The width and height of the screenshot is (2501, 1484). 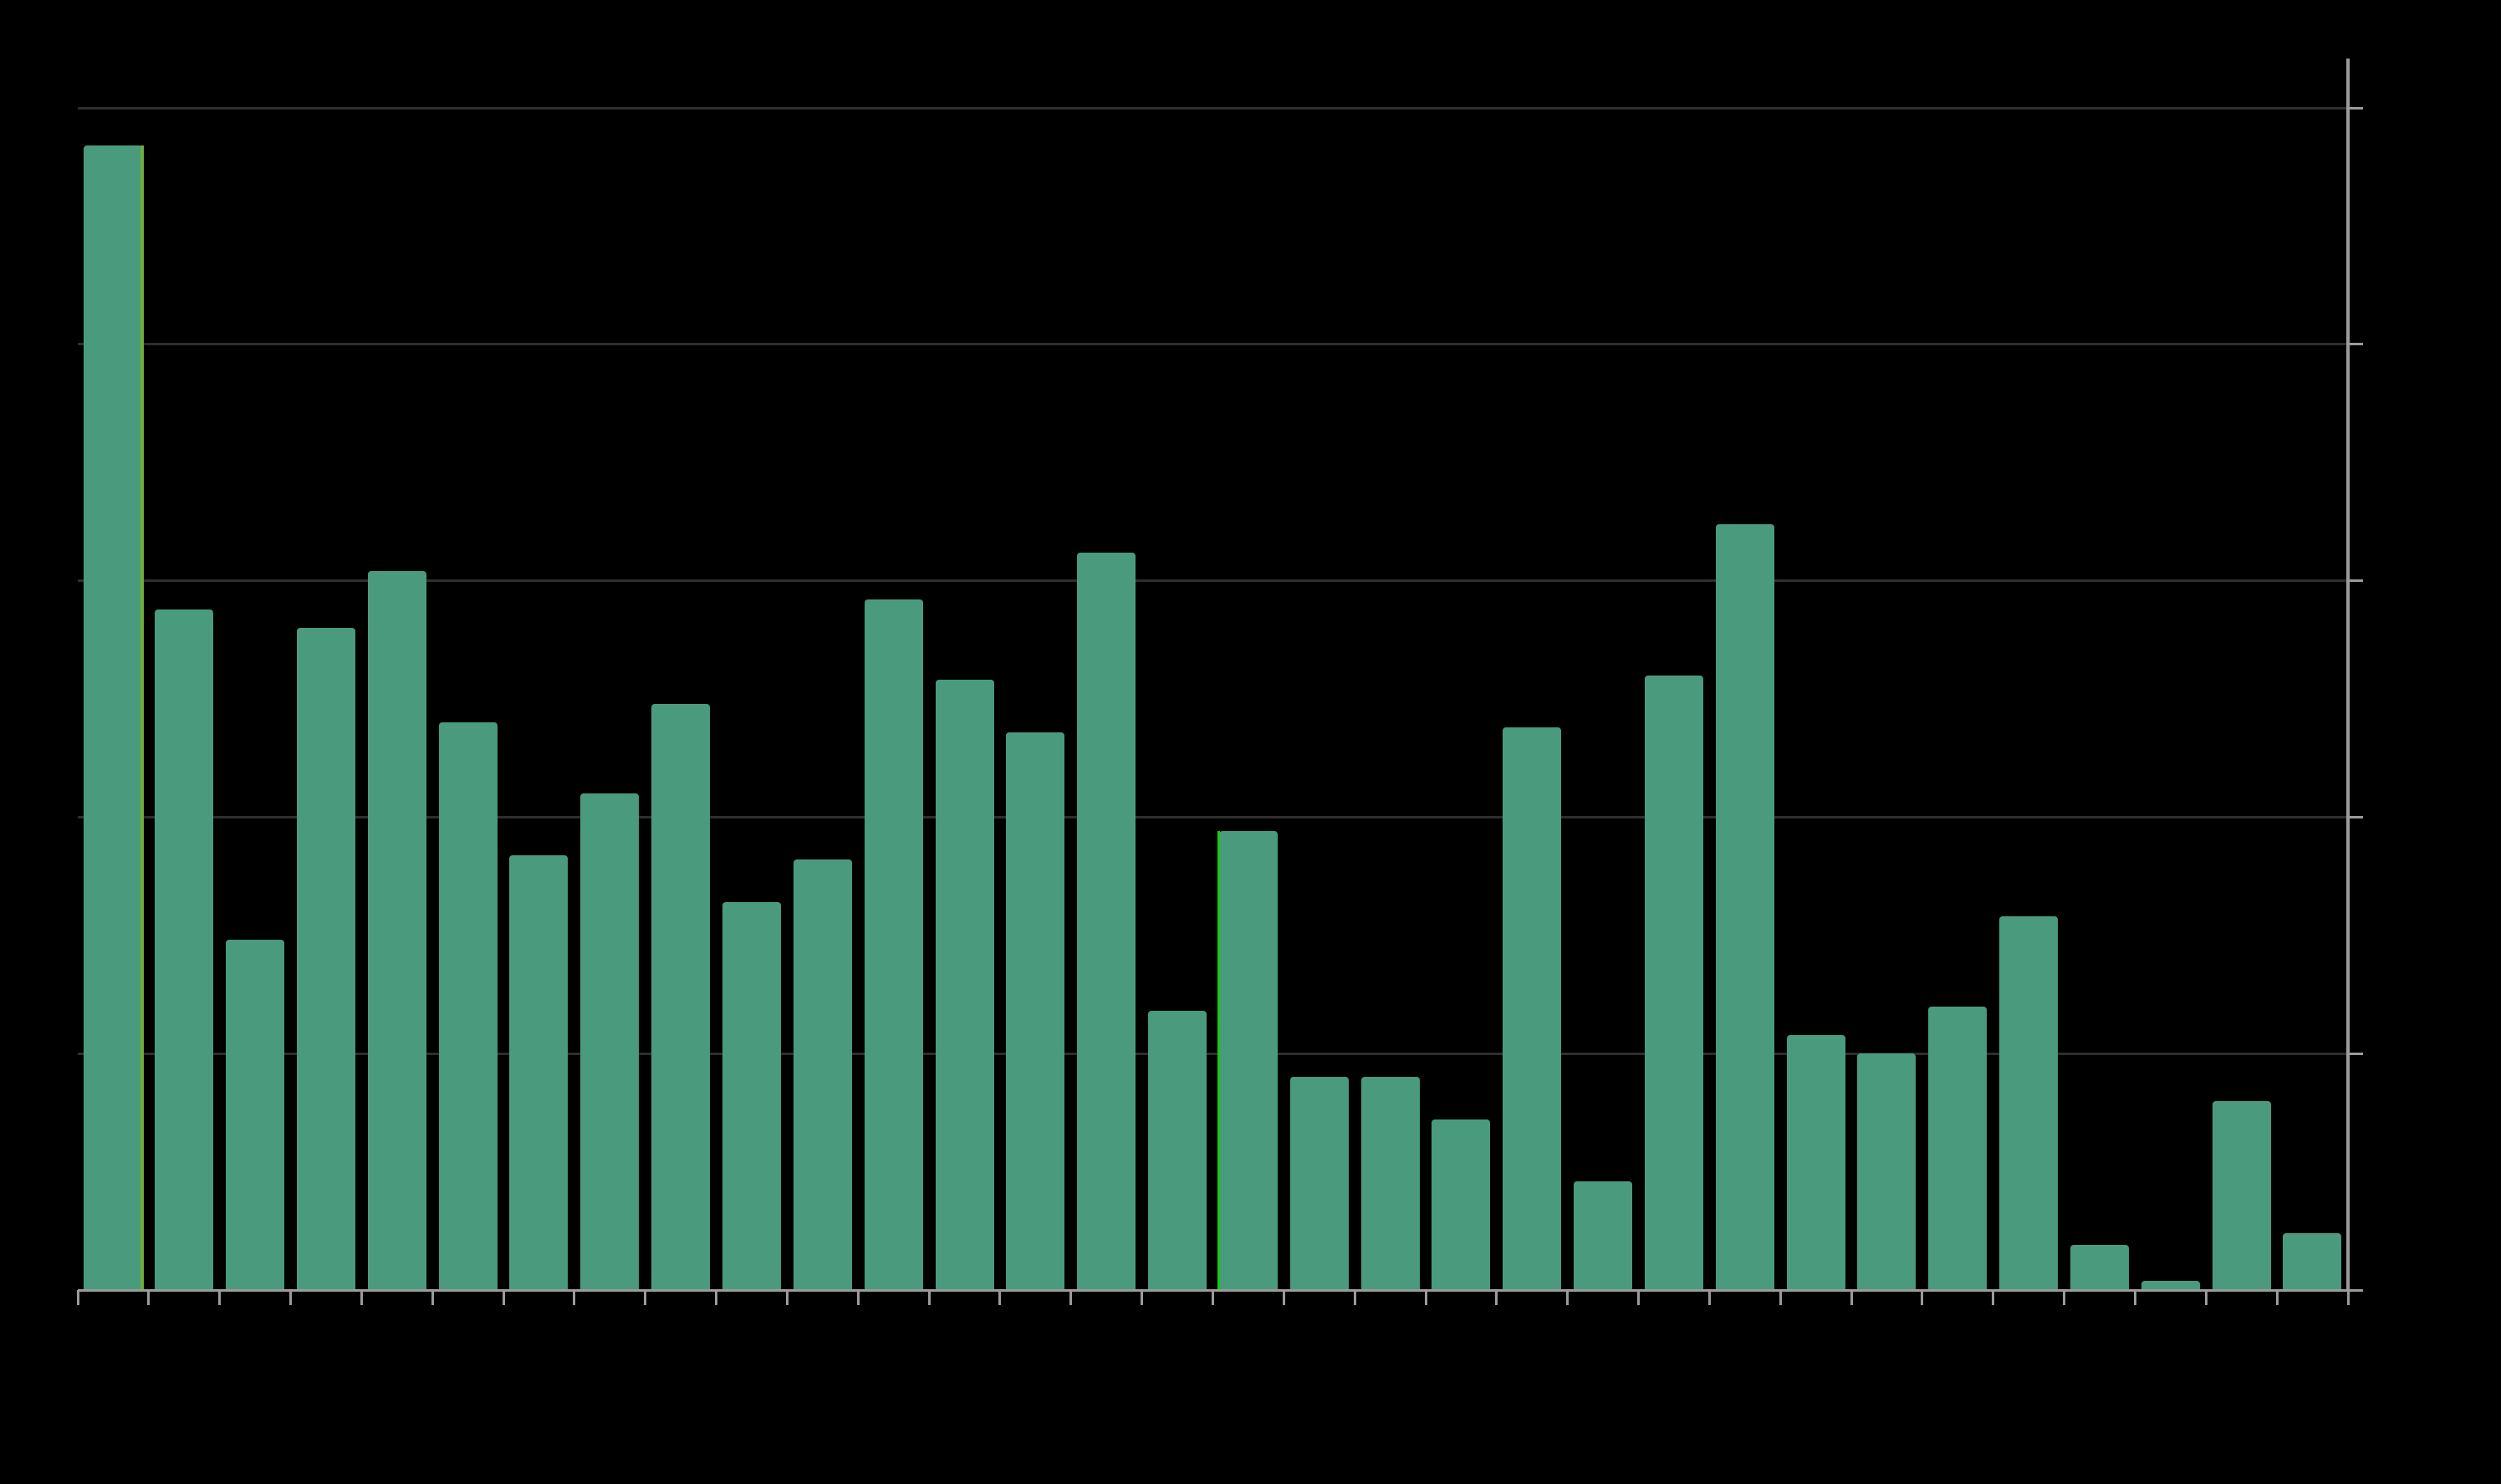 What do you see at coordinates (2348, 675) in the screenshot?
I see `right-spine` at bounding box center [2348, 675].